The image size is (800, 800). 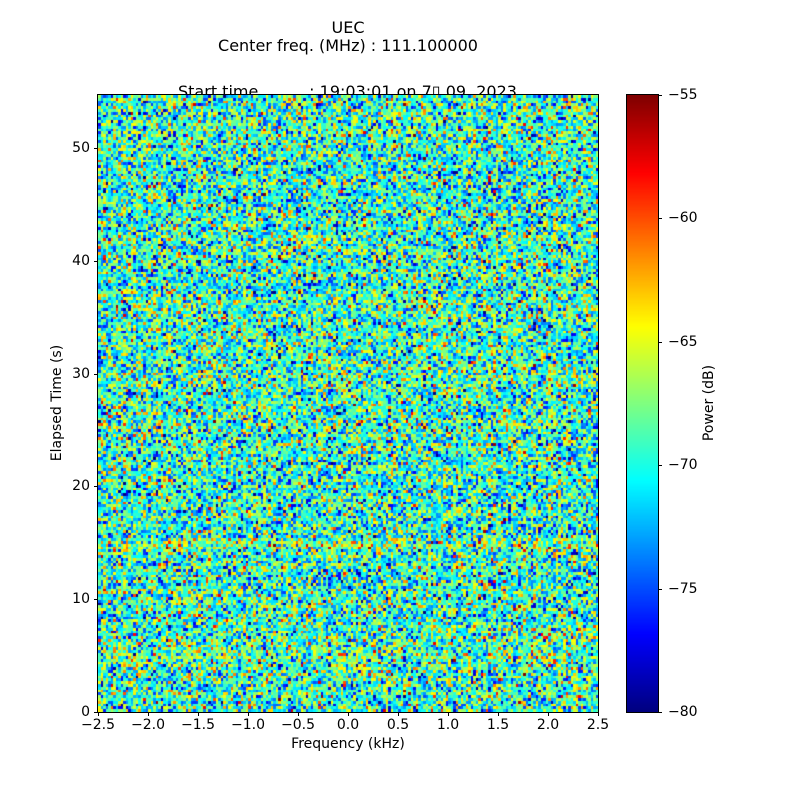 I want to click on x-axis-label: Frequency (kHz), so click(x=348, y=744).